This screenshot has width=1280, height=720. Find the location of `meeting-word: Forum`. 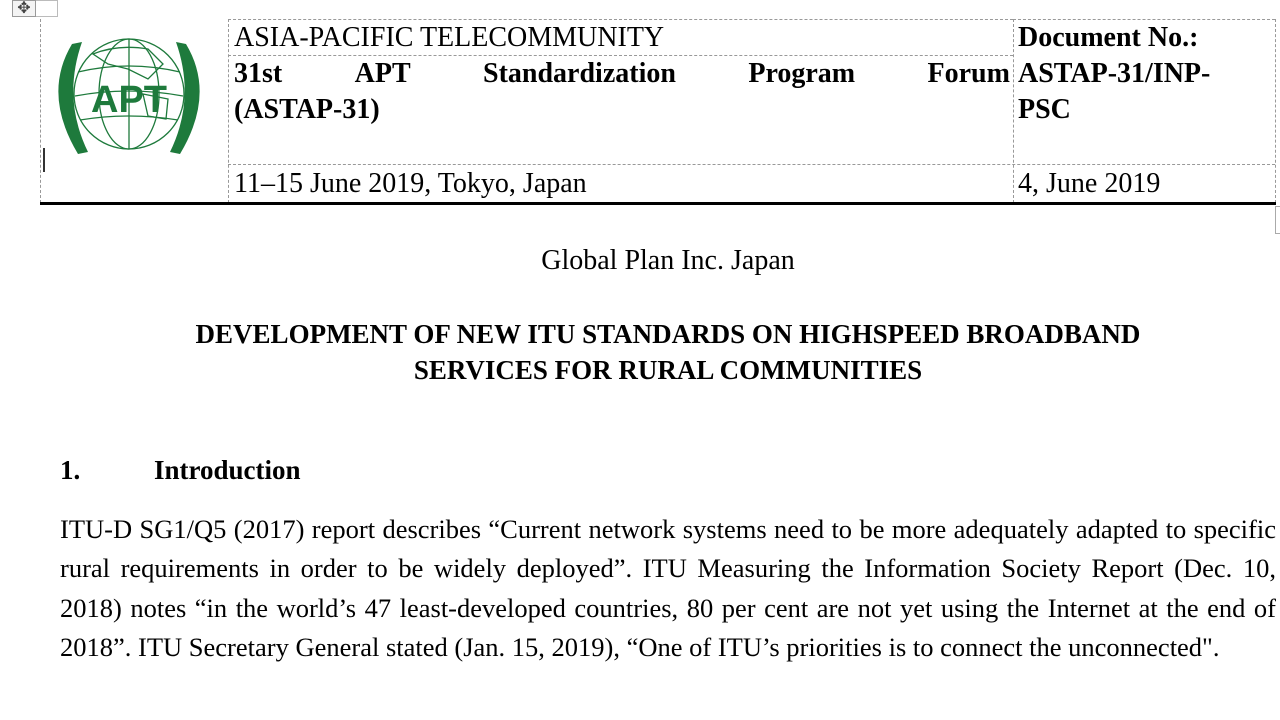

meeting-word: Forum is located at coordinates (968, 73).